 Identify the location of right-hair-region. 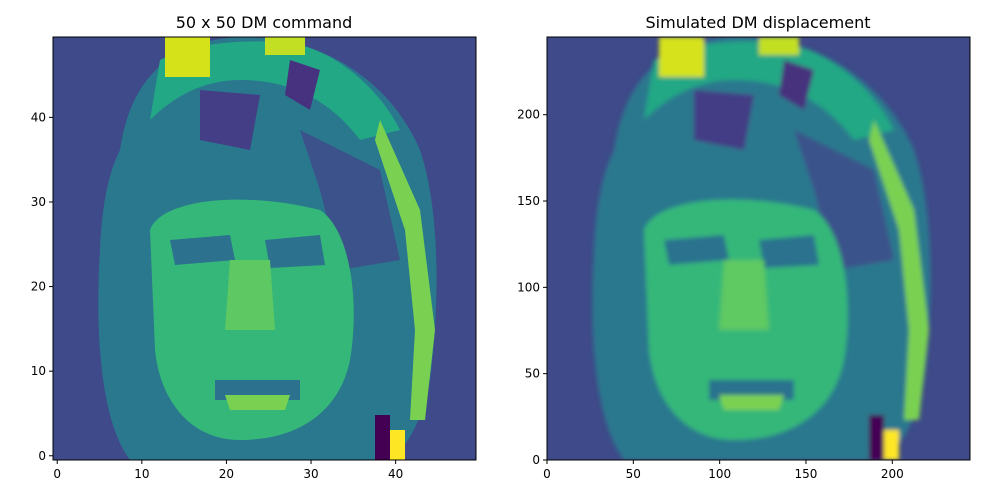
(769, 91).